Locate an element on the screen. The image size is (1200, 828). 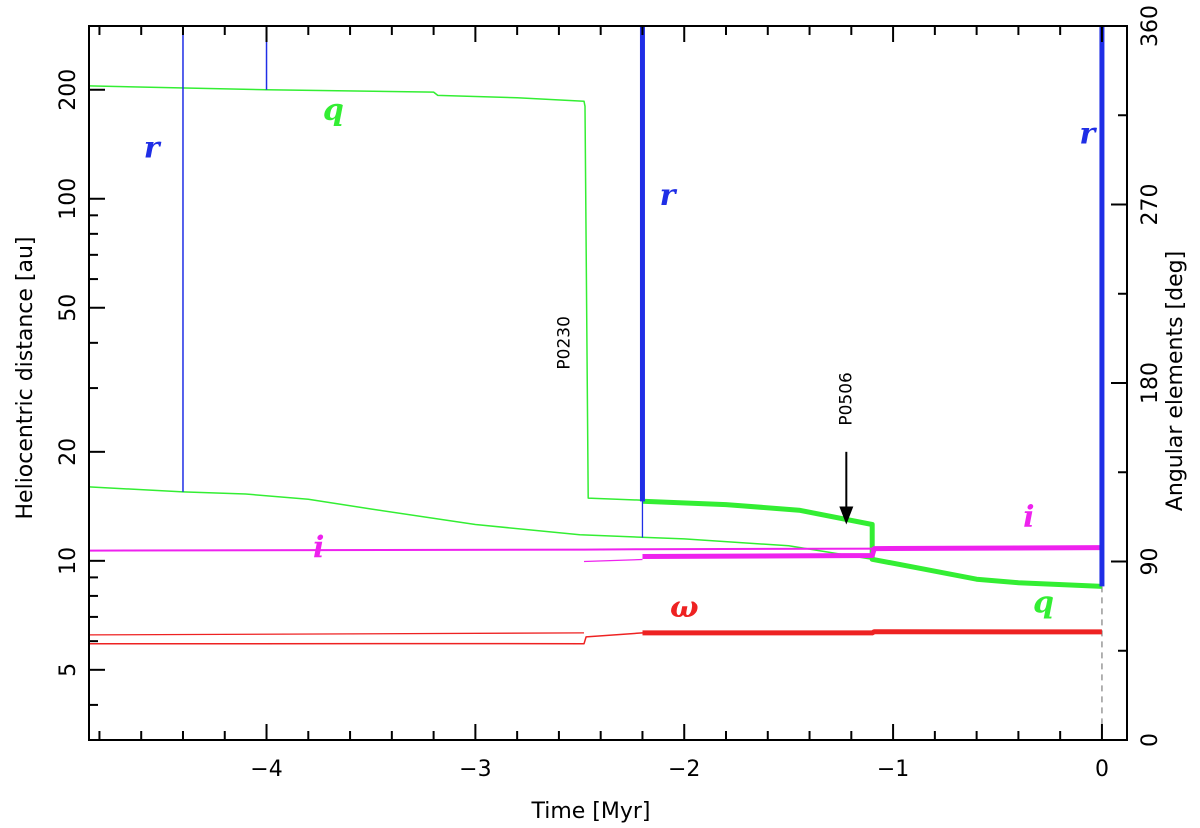
y-left-tick-label: 200 is located at coordinates (68, 90).